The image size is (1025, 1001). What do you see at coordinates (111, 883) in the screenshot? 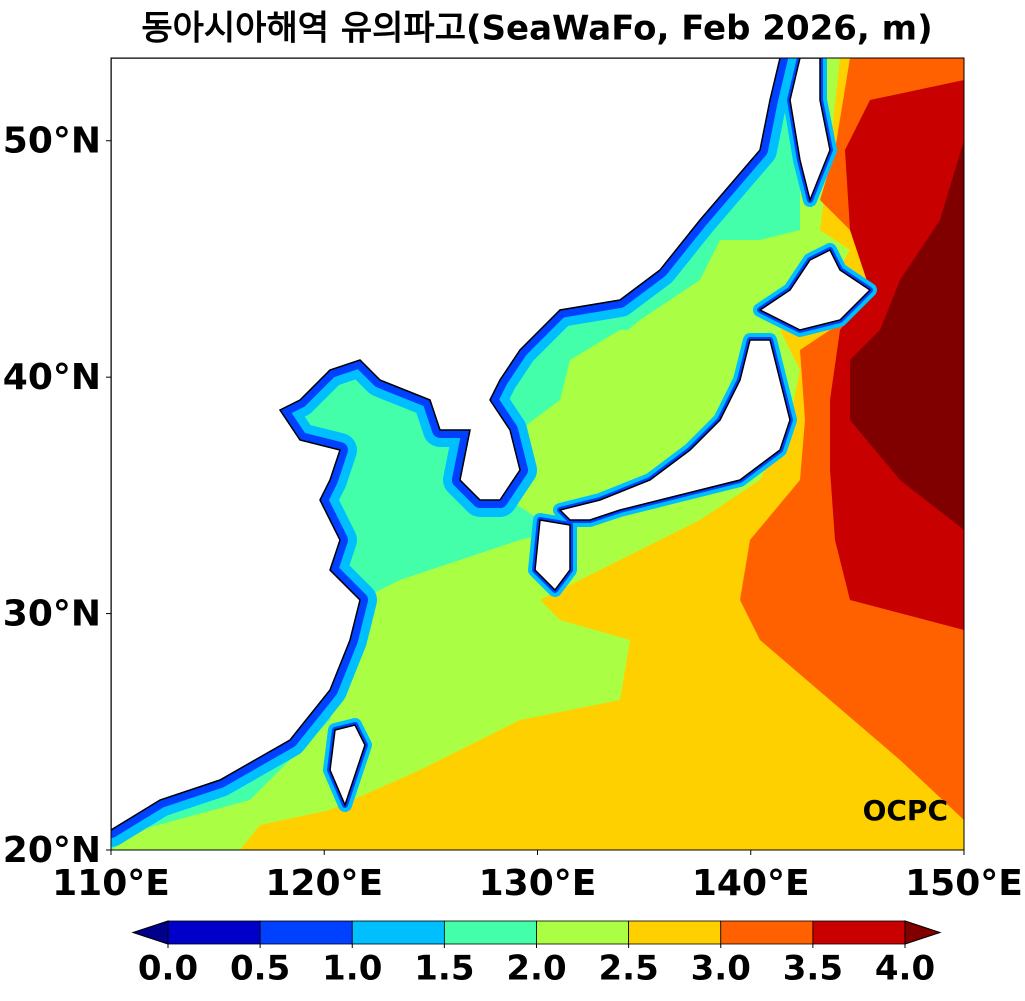
I see `x-tick-label: 110°E` at bounding box center [111, 883].